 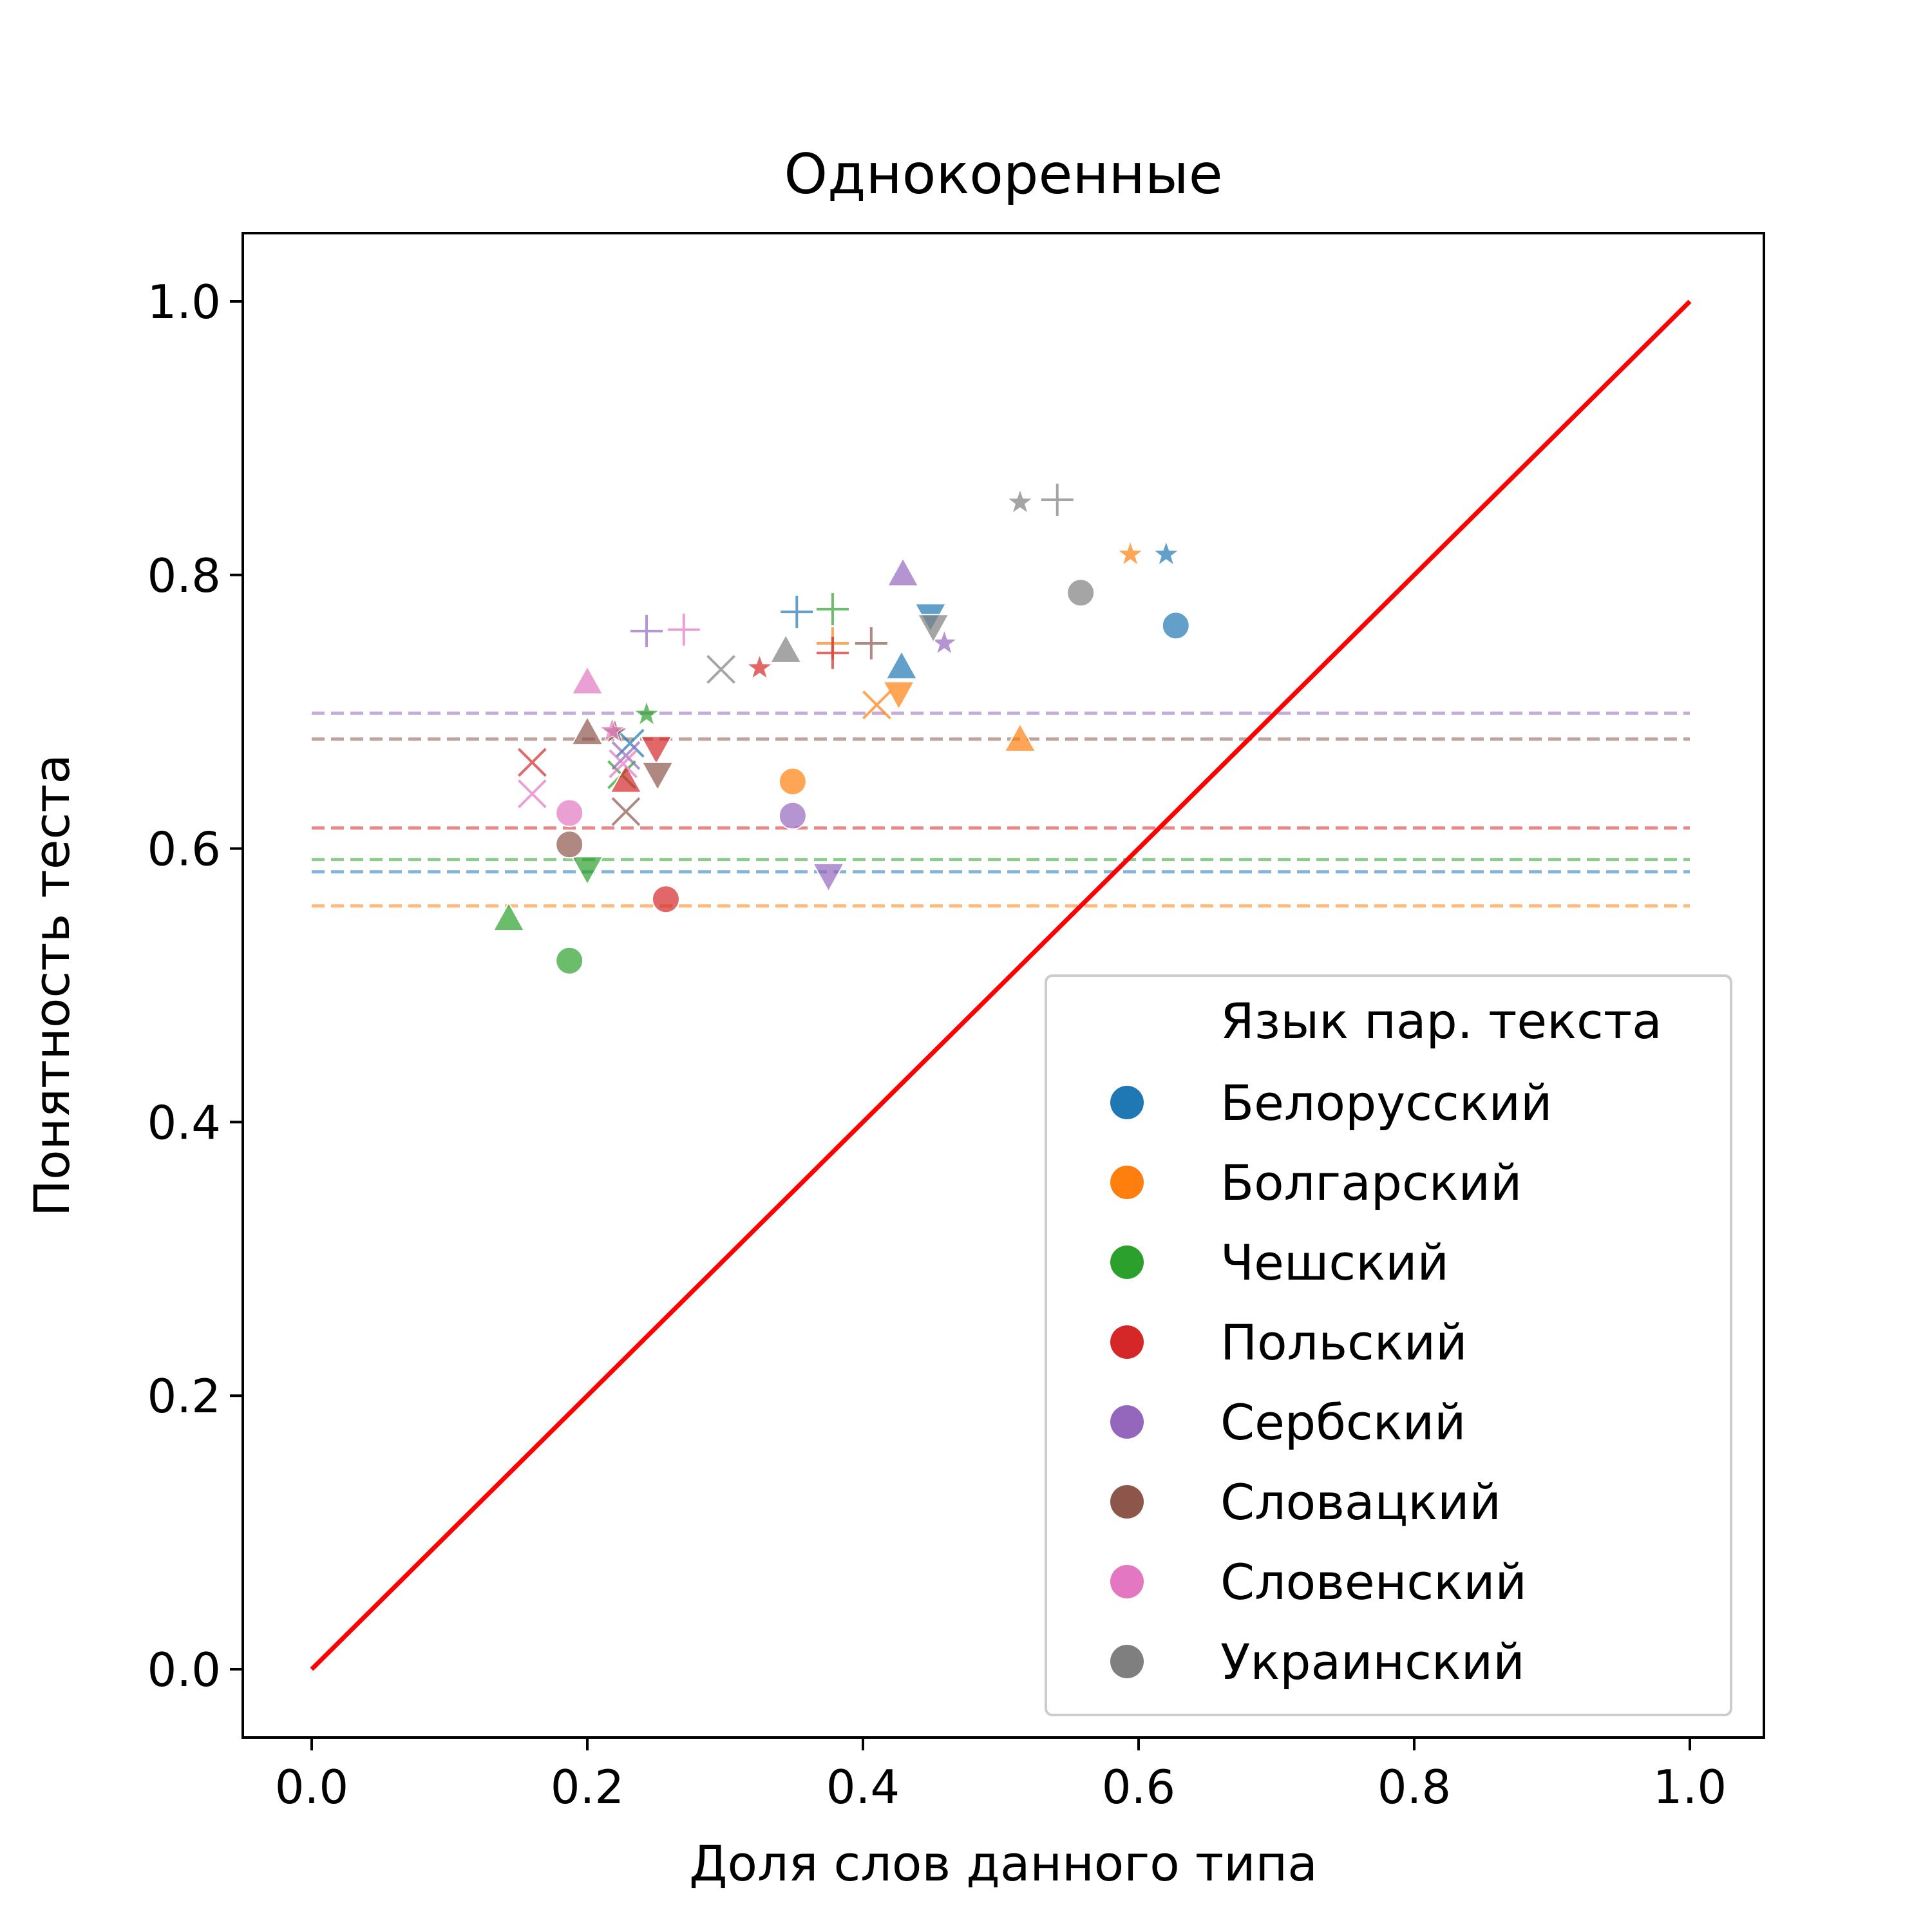 I want to click on legend-label: Словацкий, so click(x=1360, y=1502).